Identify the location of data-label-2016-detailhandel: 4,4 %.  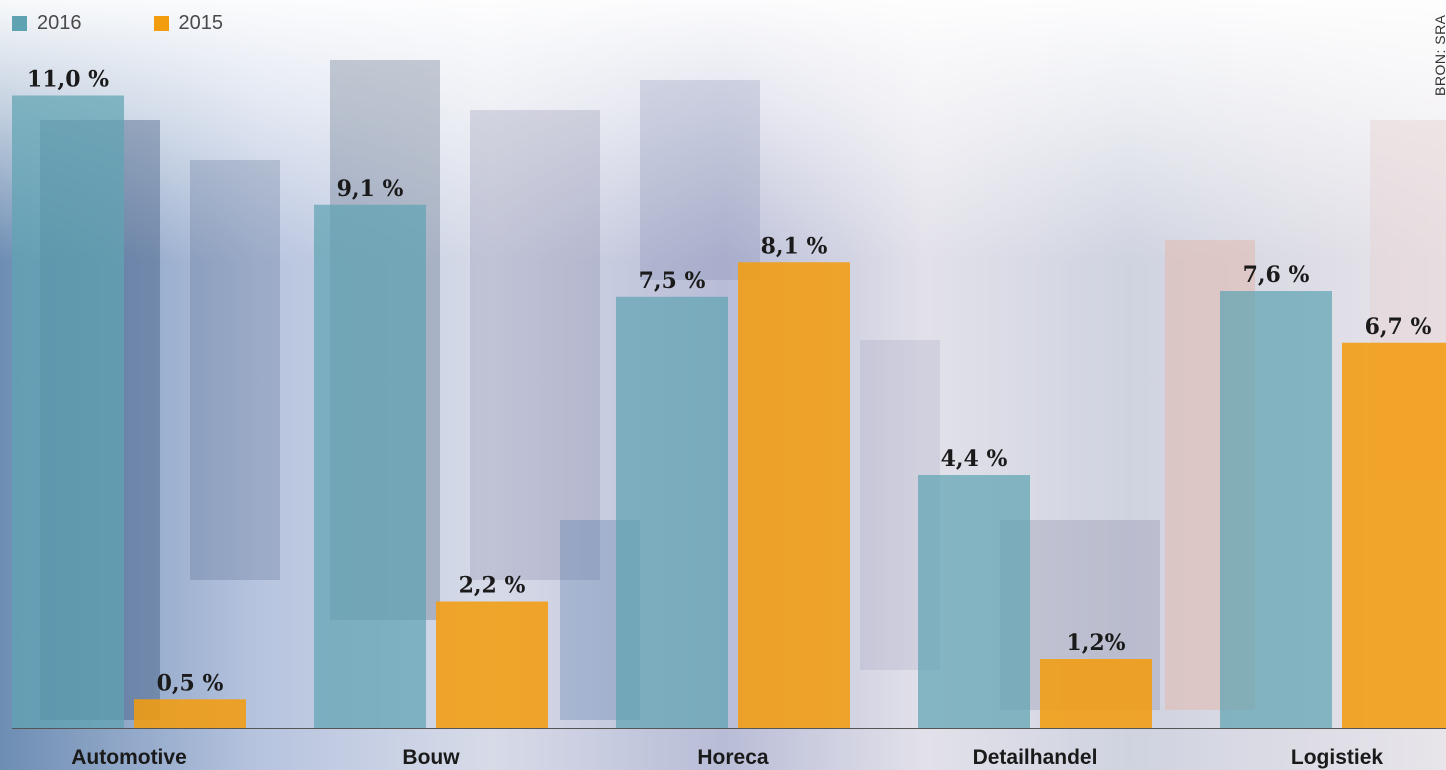
(974, 459).